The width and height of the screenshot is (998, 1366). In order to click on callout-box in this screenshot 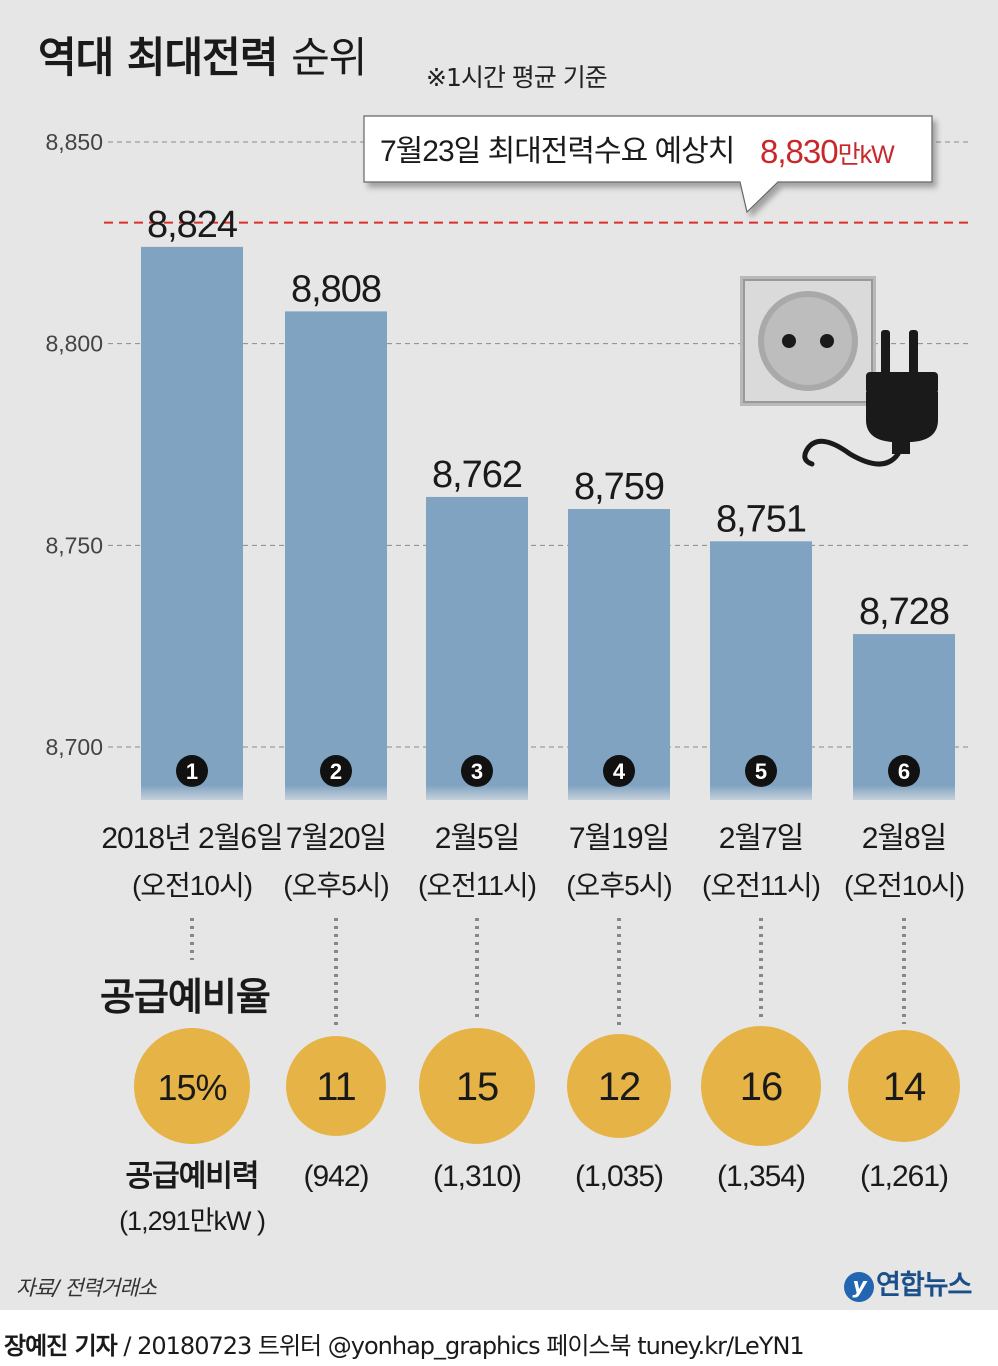, I will do `click(648, 164)`.